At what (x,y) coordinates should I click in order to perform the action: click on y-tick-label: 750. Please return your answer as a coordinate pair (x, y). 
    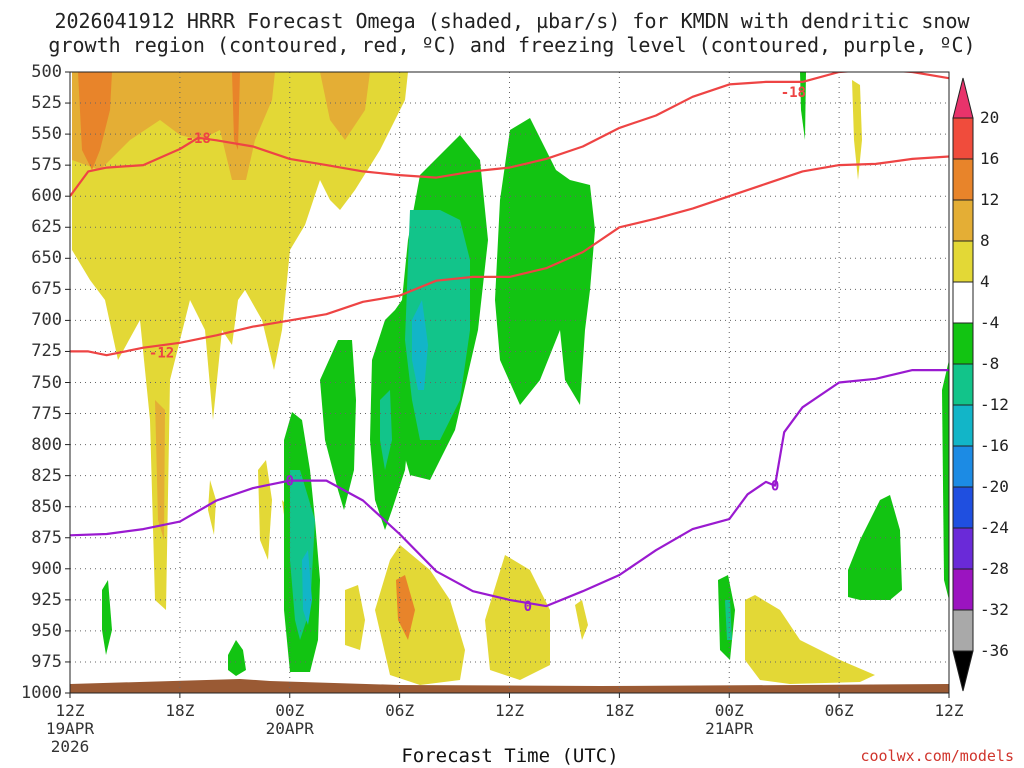
    Looking at the image, I should click on (46, 382).